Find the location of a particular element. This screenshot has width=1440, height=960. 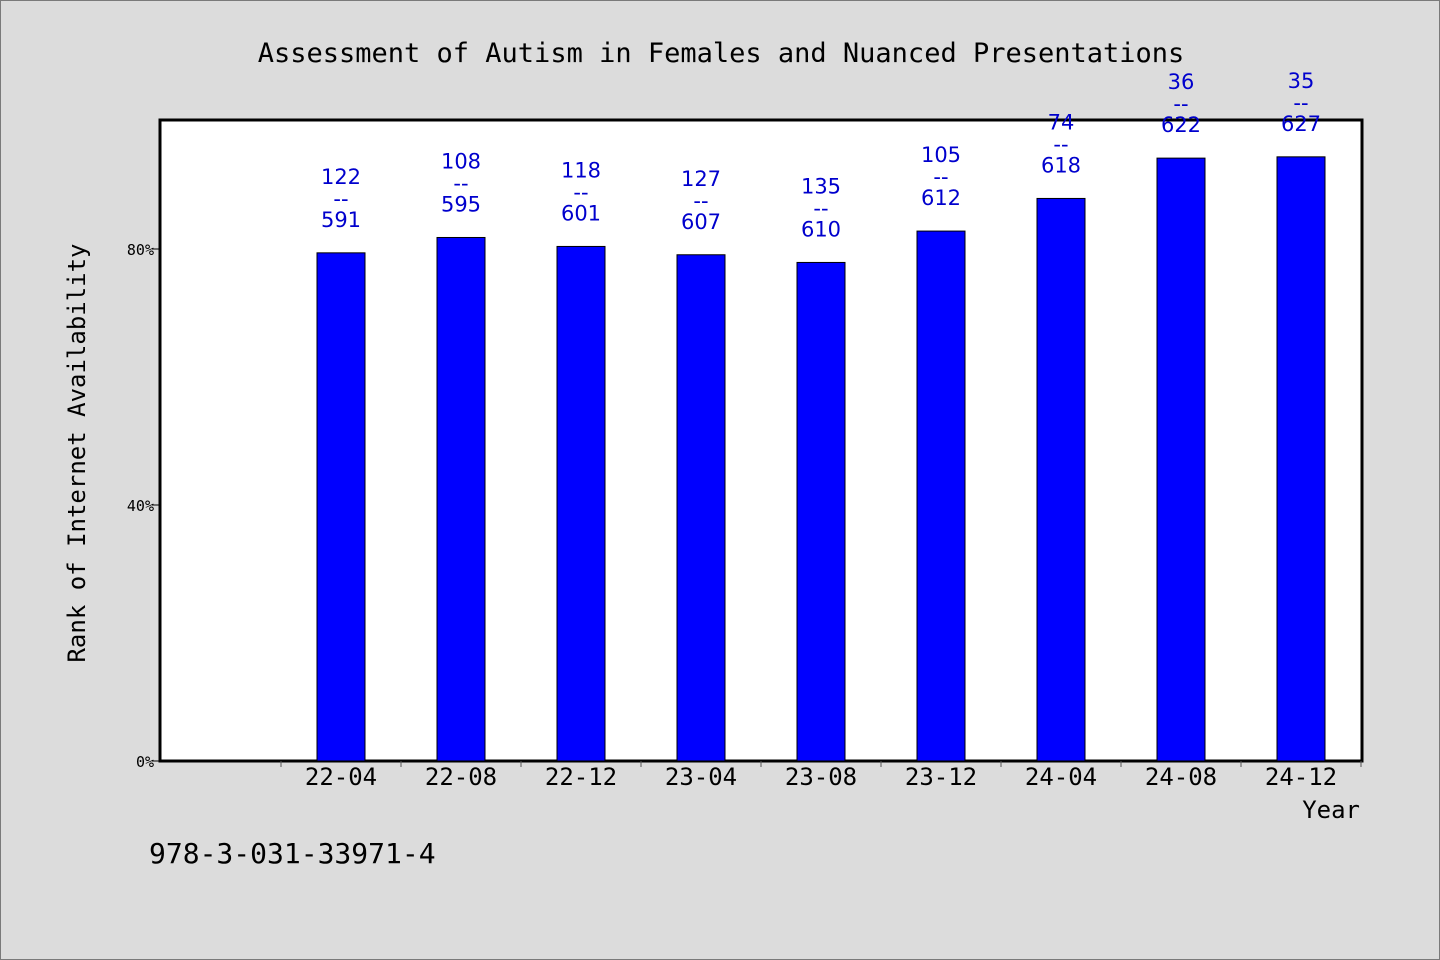

y-tick-label: 80% is located at coordinates (140, 250).